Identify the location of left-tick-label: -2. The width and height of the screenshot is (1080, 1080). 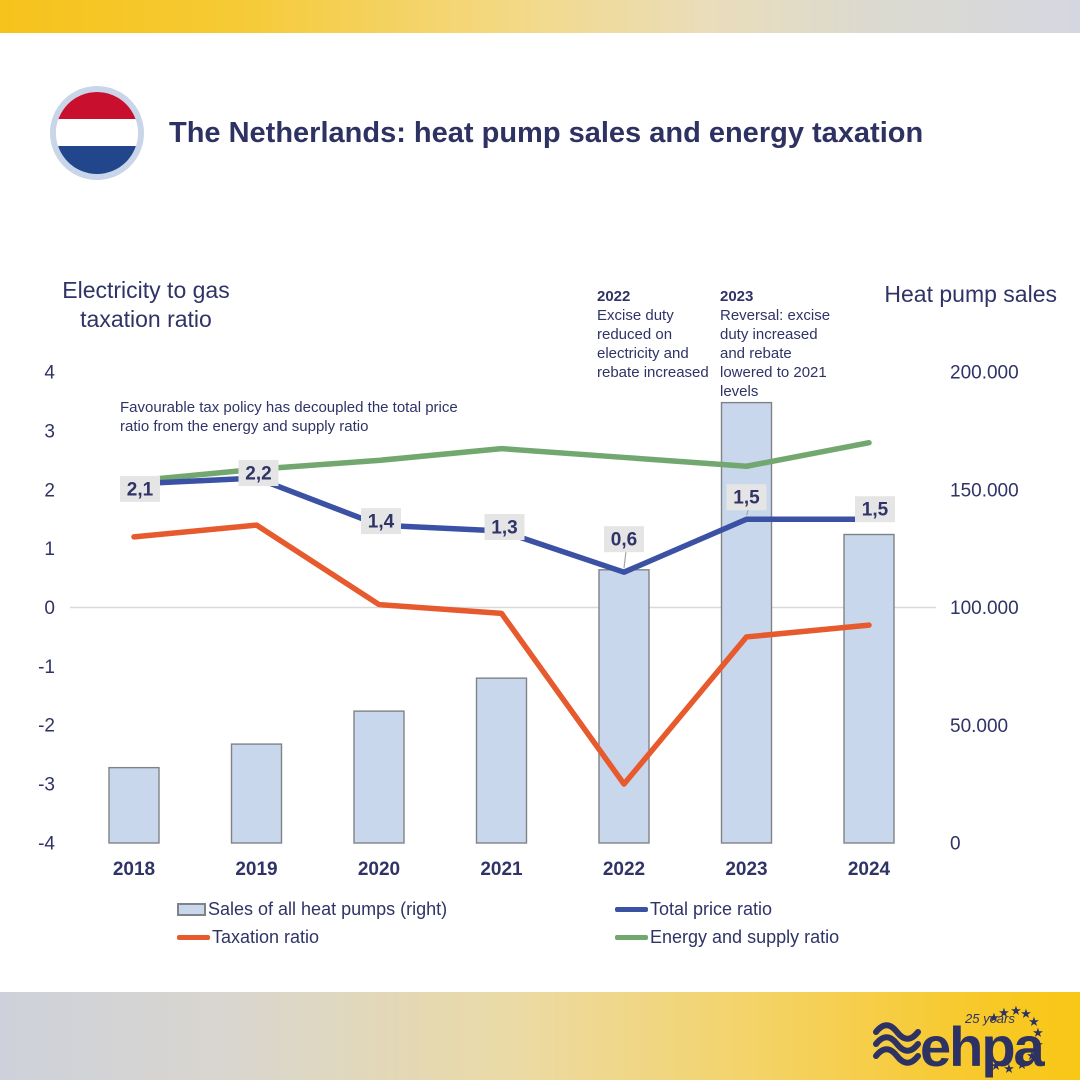
(46, 726).